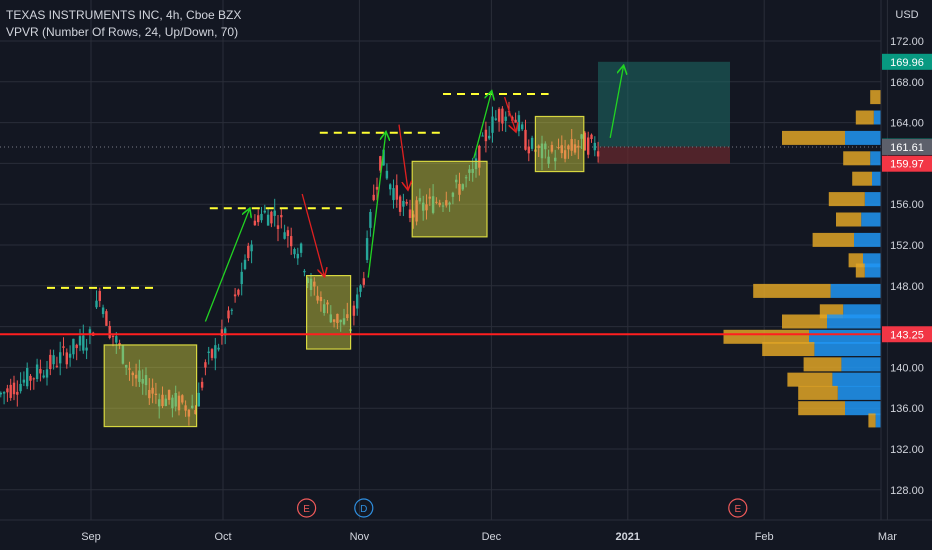  Describe the element at coordinates (492, 537) in the screenshot. I see `time-tick-label: Dec` at that location.